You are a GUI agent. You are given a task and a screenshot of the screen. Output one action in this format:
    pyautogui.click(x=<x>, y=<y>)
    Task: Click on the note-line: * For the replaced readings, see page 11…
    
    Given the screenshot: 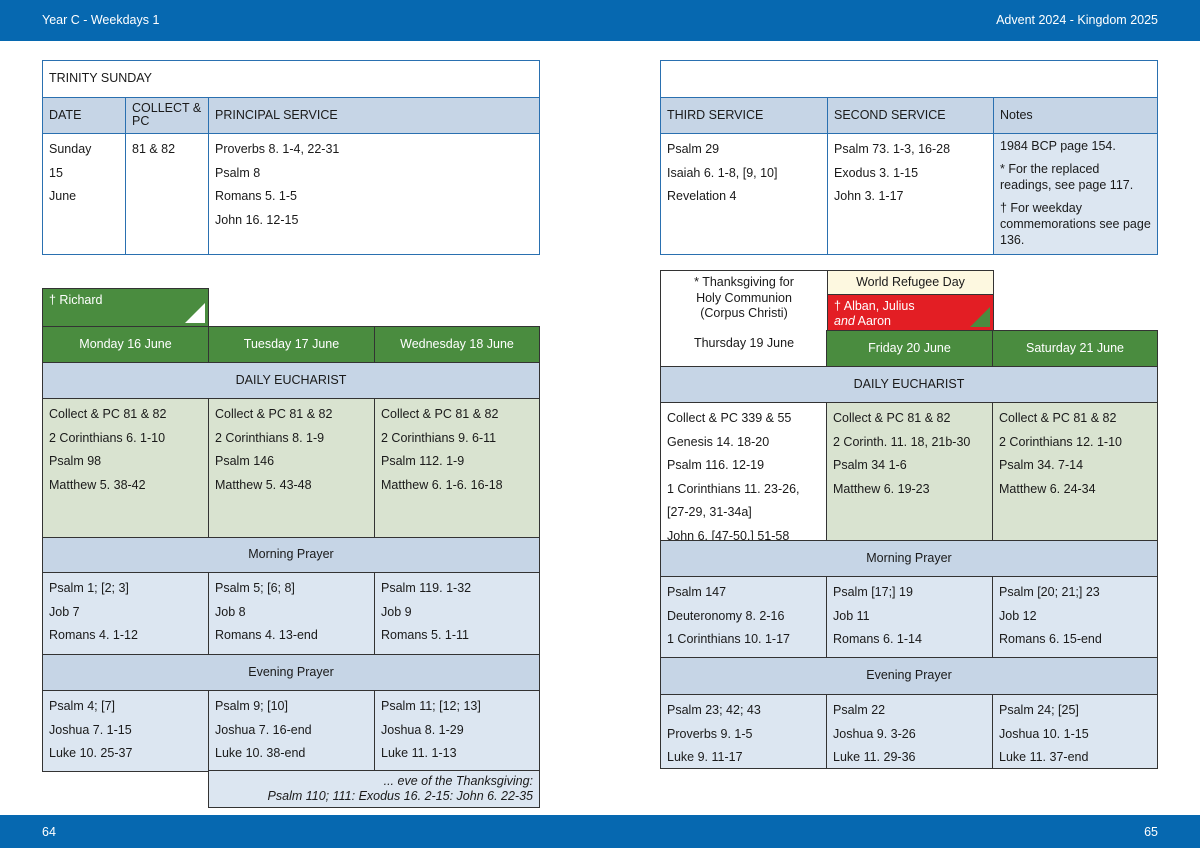 What is the action you would take?
    pyautogui.click(x=1067, y=177)
    